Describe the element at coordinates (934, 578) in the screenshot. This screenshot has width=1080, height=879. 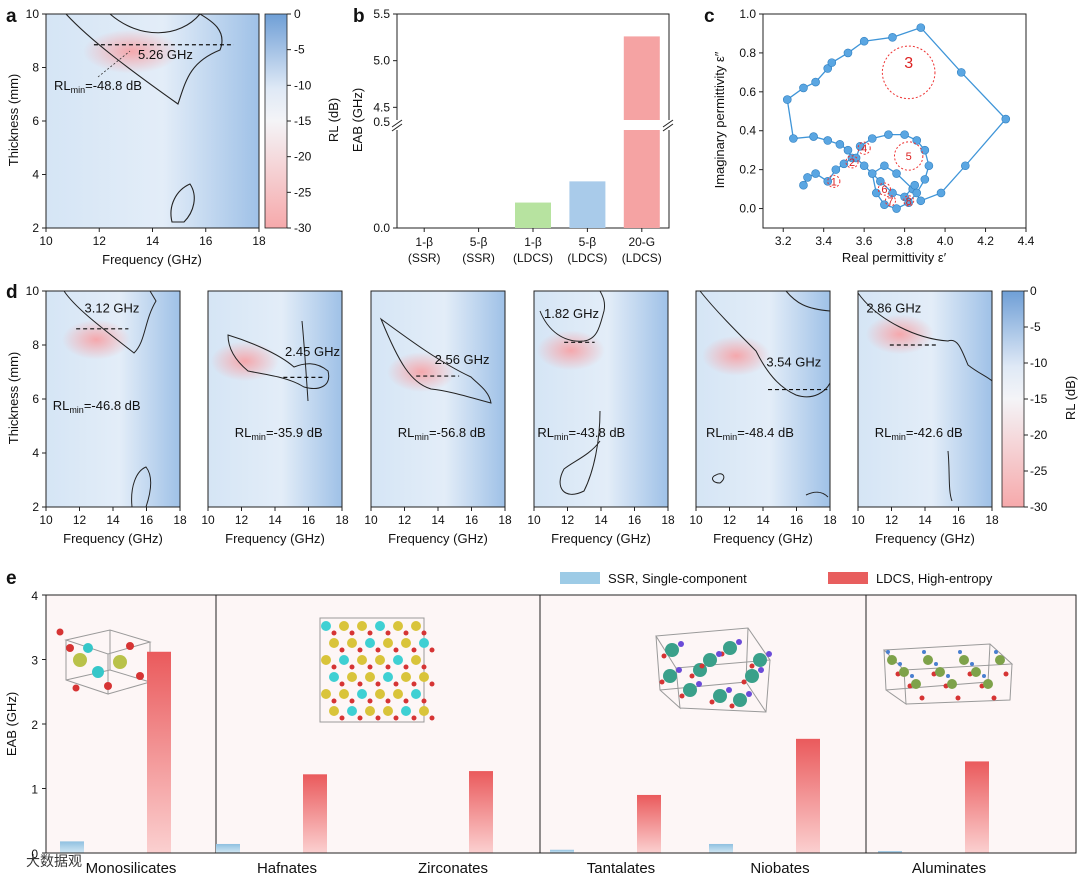
I see `legend-label-ldcs: LDCS, High-entropy` at that location.